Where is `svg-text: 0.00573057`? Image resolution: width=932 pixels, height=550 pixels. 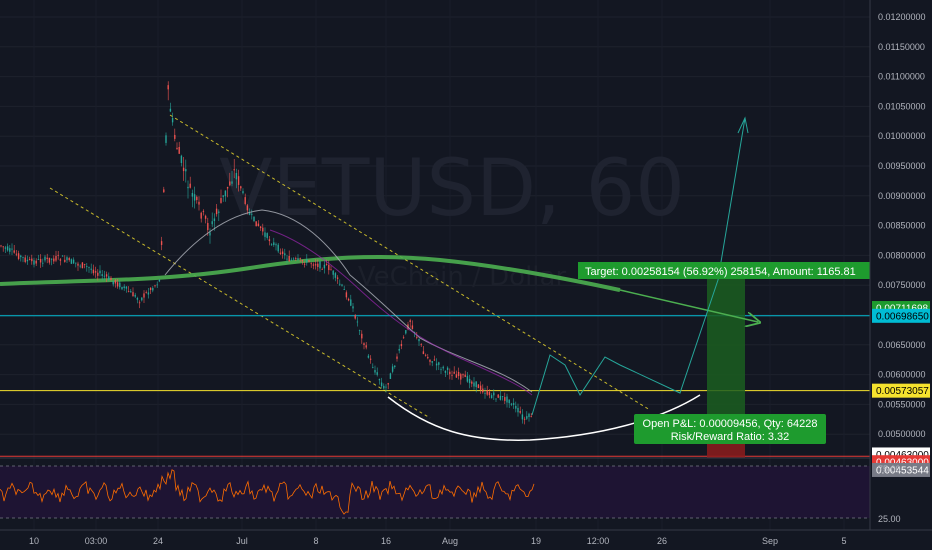 svg-text: 0.00573057 is located at coordinates (902, 391).